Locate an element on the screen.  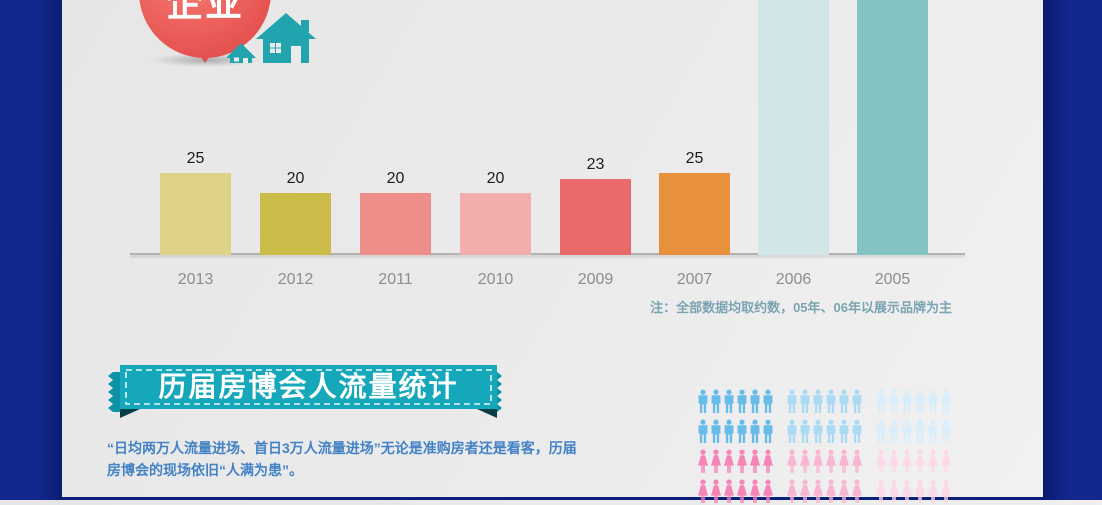
section-ribbon is located at coordinates (305, 391).